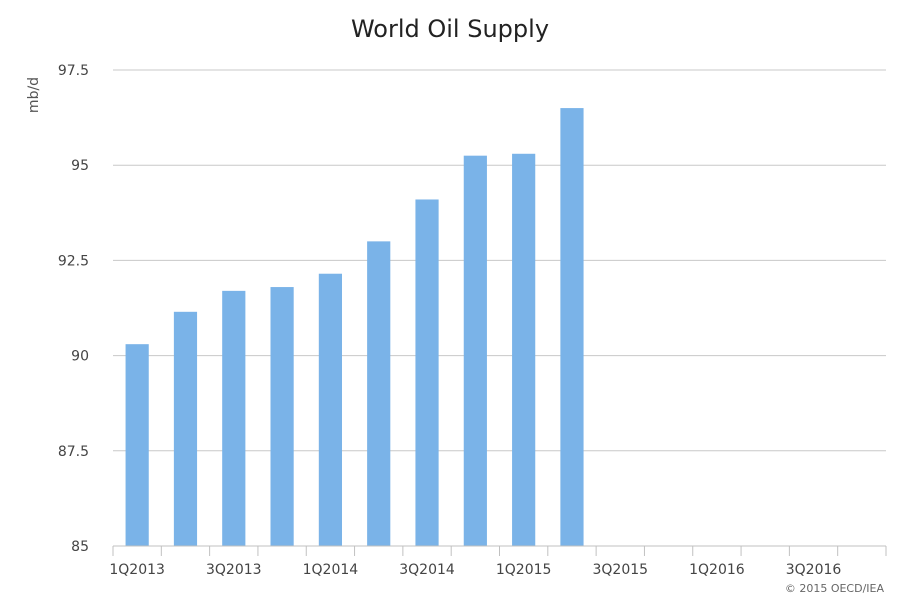 The width and height of the screenshot is (900, 600). Describe the element at coordinates (73, 71) in the screenshot. I see `y-tick-label: 97.5` at that location.